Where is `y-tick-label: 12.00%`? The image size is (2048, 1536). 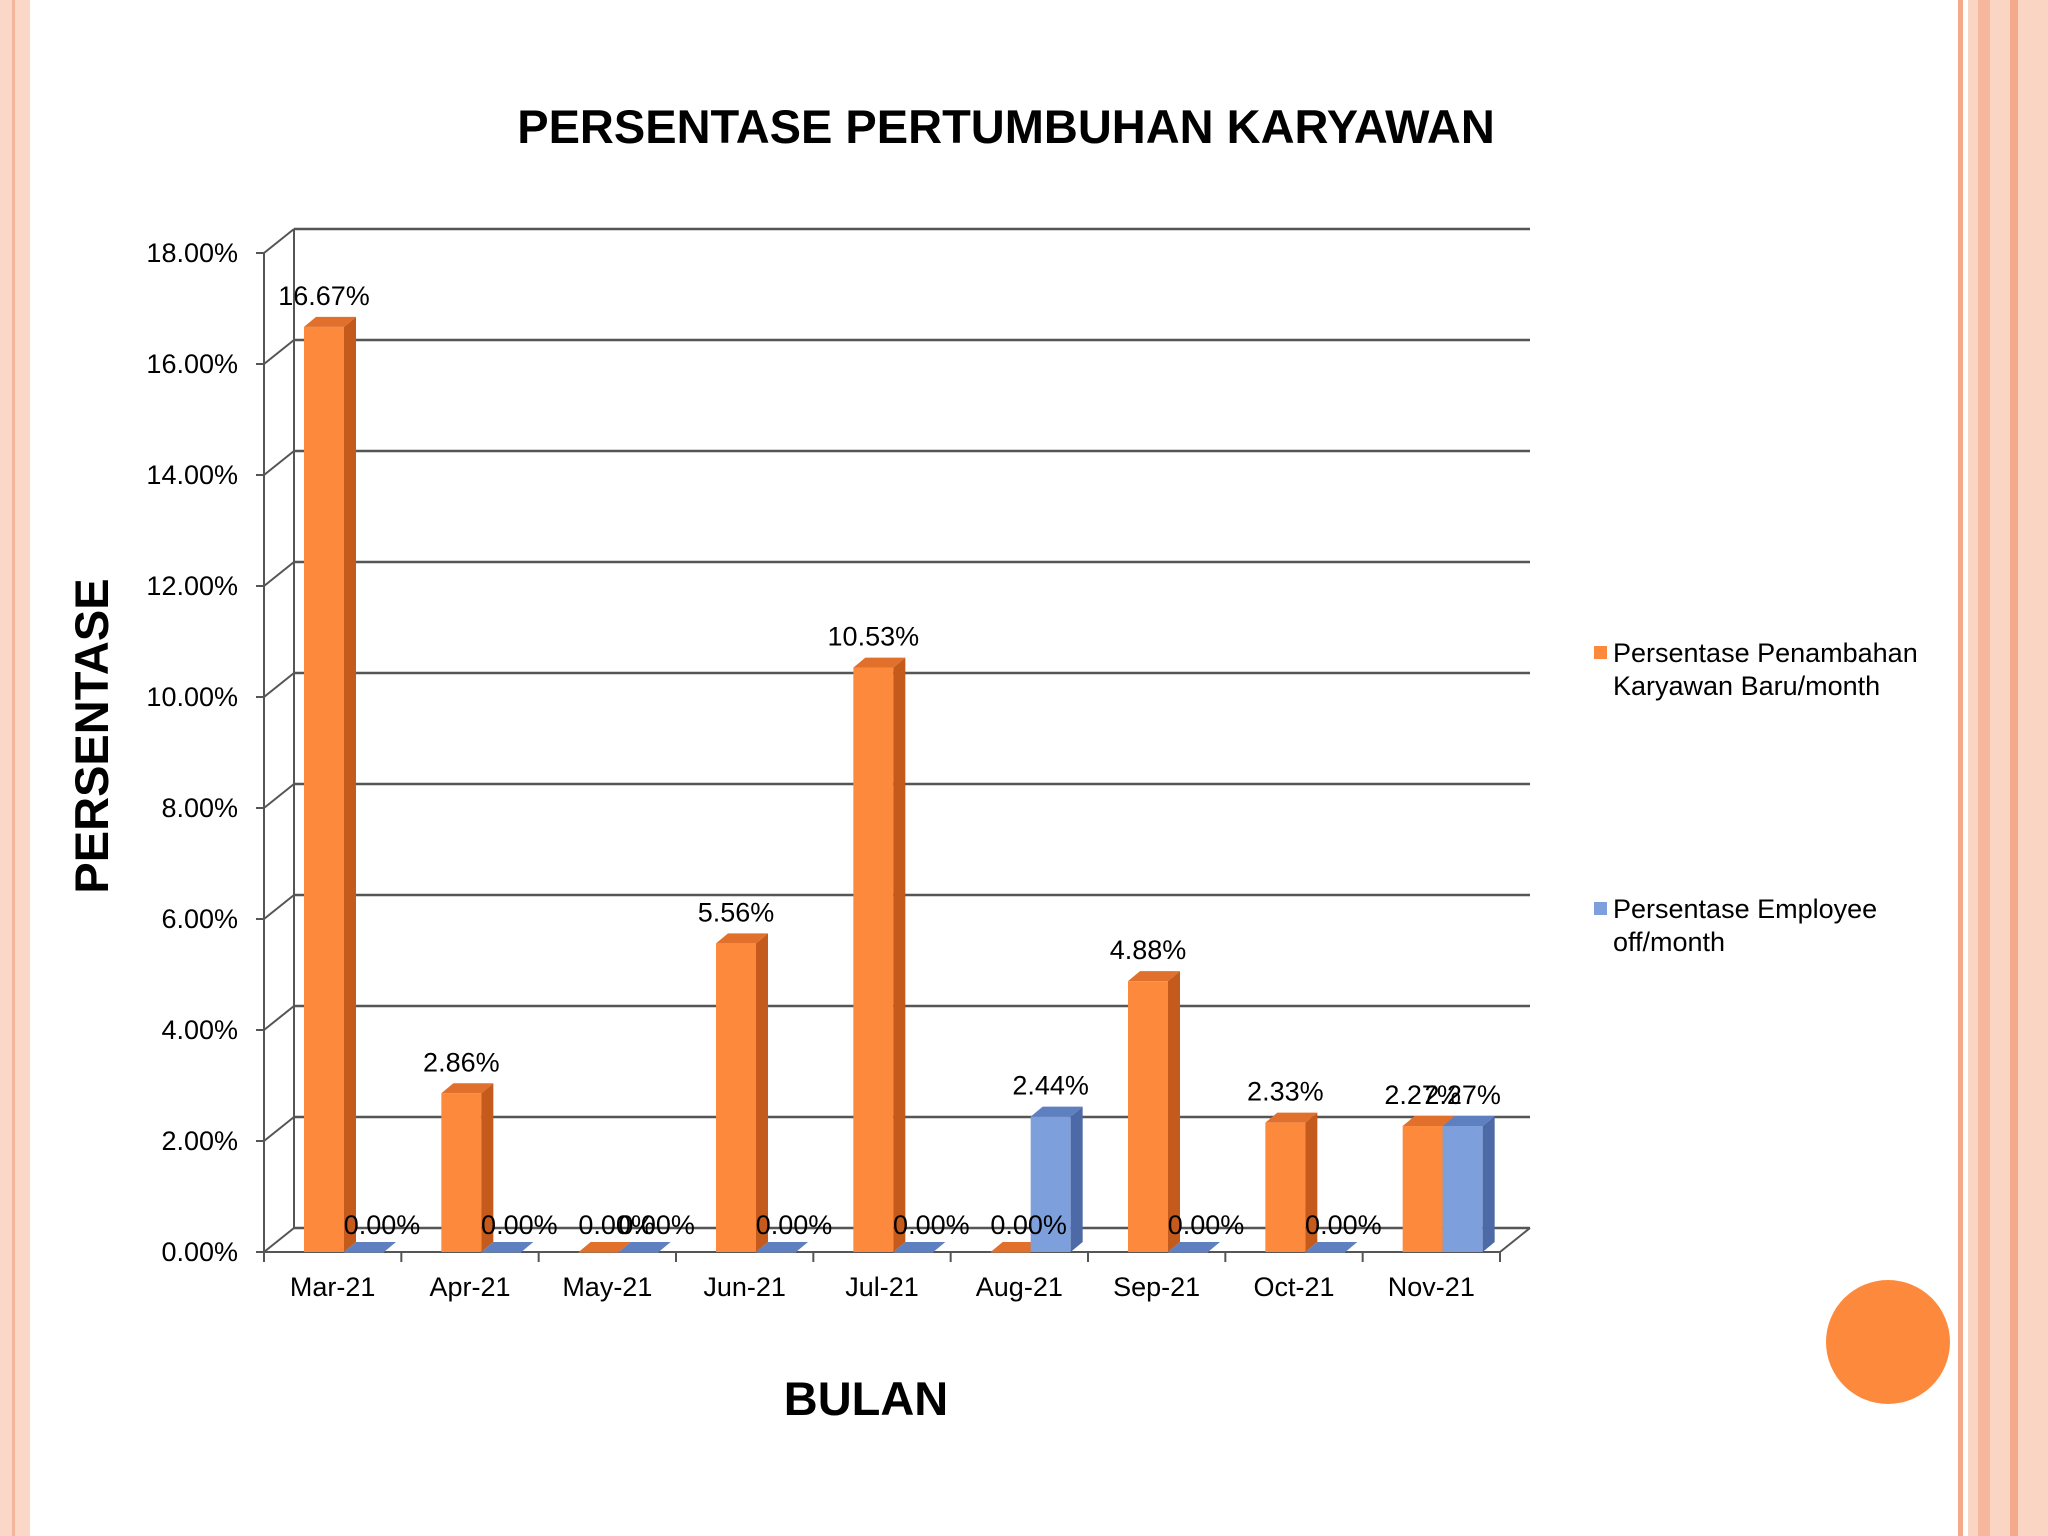
y-tick-label: 12.00% is located at coordinates (192, 586).